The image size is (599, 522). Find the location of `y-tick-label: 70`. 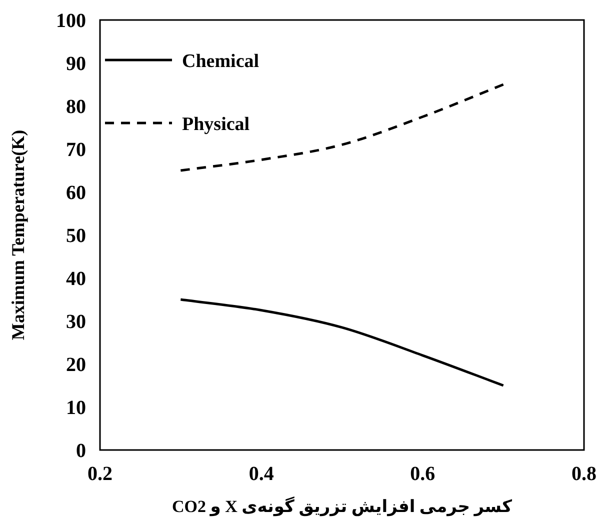

y-tick-label: 70 is located at coordinates (76, 150).